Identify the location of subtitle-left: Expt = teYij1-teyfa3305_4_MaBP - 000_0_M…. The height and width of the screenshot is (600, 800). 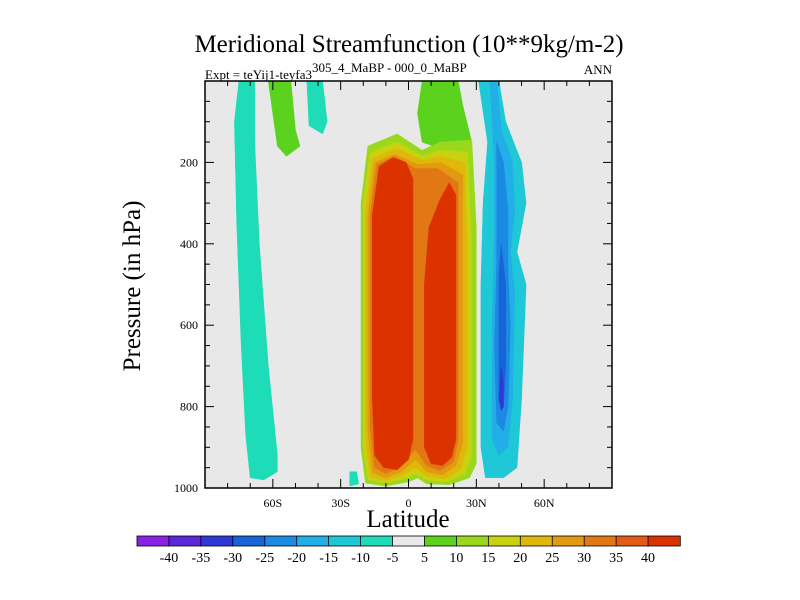
(336, 71).